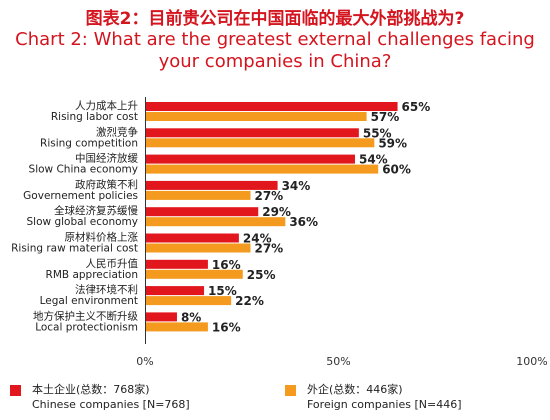  I want to click on value-label-foreign: 16%, so click(226, 327).